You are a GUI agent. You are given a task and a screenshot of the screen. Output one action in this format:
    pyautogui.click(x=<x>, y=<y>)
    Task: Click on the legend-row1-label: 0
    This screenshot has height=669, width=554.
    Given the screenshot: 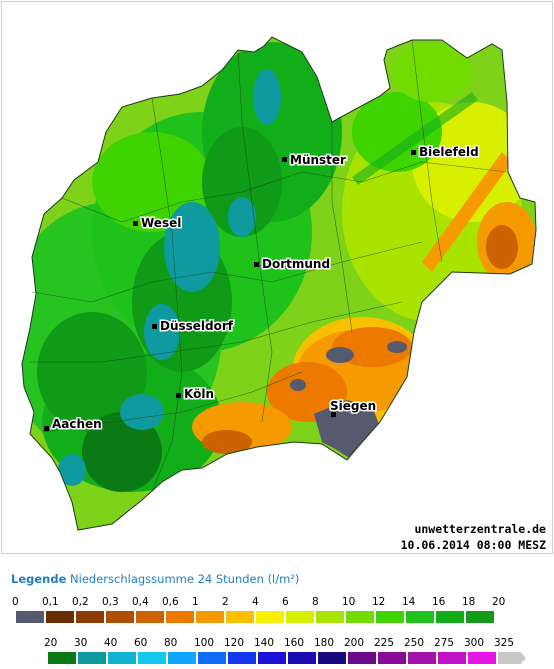 What is the action you would take?
    pyautogui.click(x=15, y=602)
    